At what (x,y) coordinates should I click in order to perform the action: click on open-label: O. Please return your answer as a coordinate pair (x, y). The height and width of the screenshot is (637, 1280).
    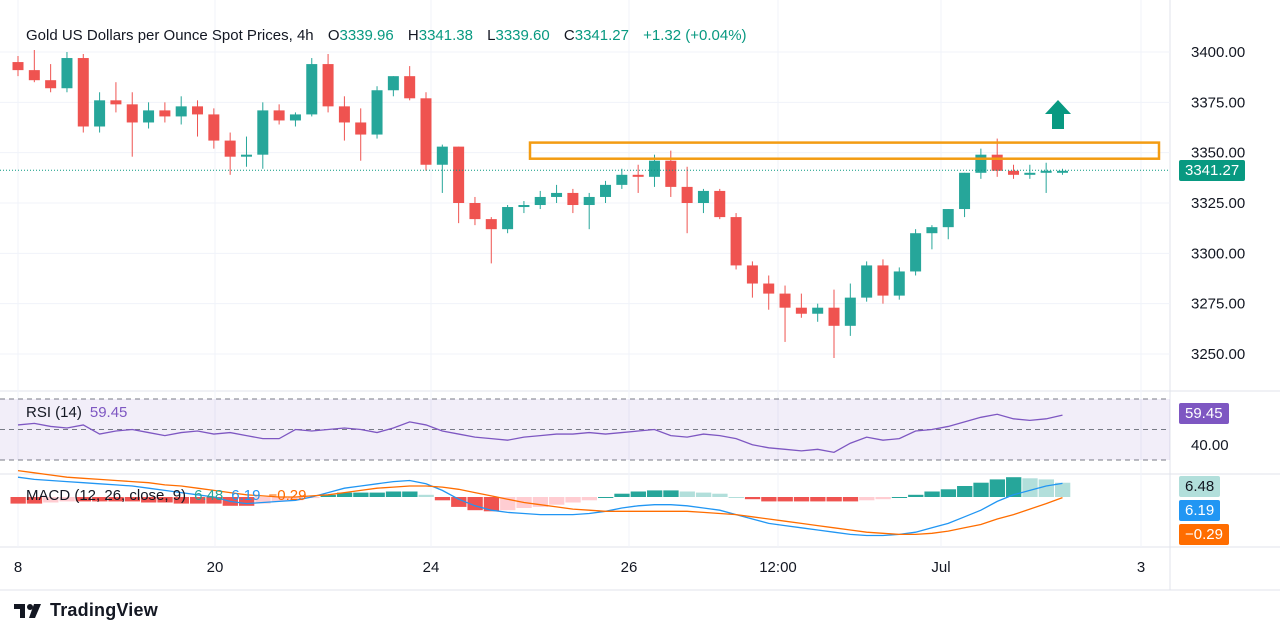
    Looking at the image, I should click on (333, 35).